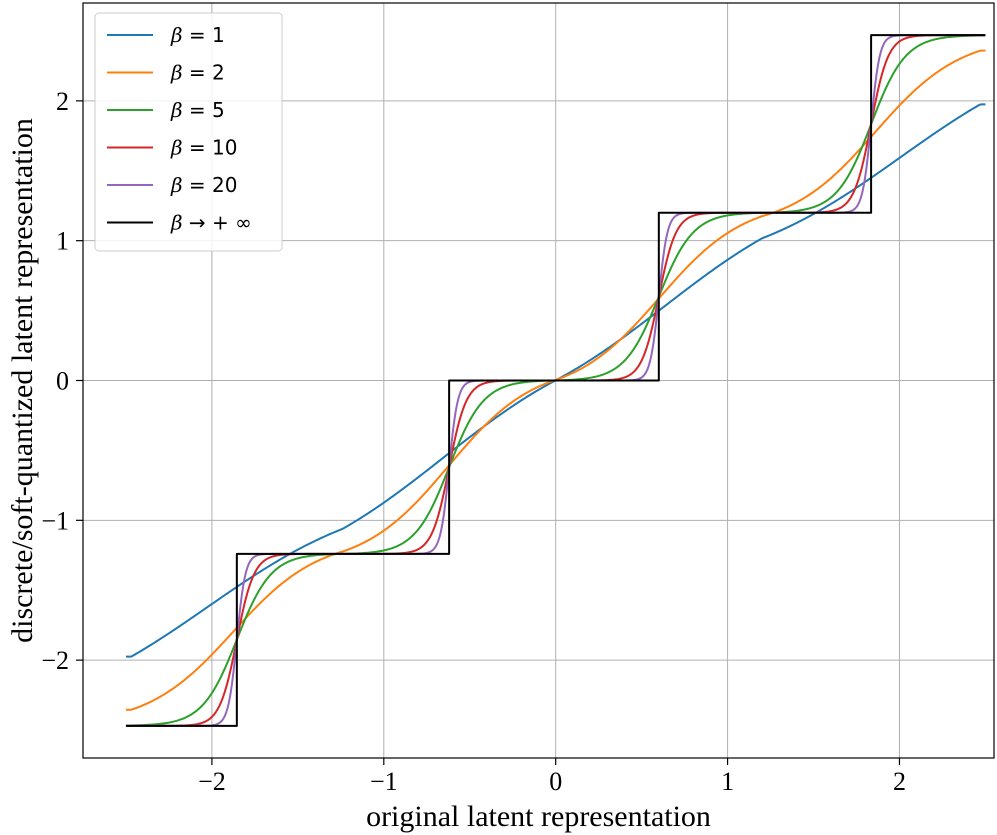  I want to click on x-tick-label: 1, so click(727, 781).